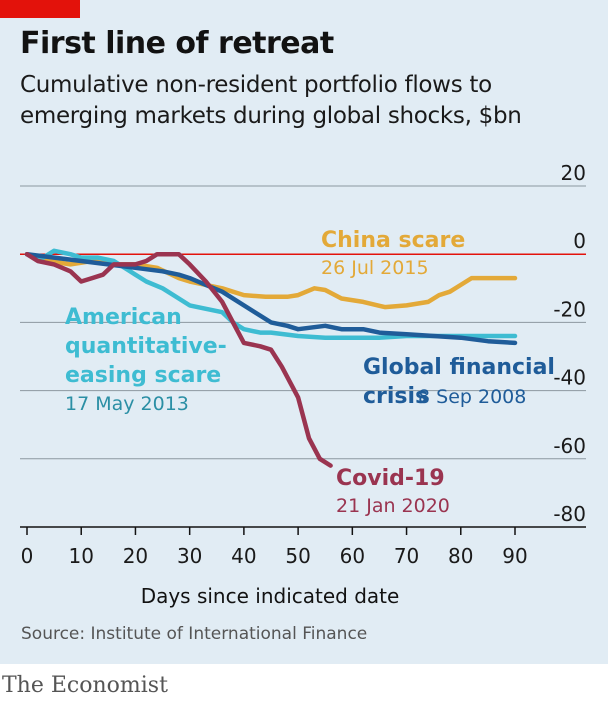 The height and width of the screenshot is (701, 608). I want to click on y-axis-ticks: 20 0 -20 -40 -60 -80, so click(569, 343).